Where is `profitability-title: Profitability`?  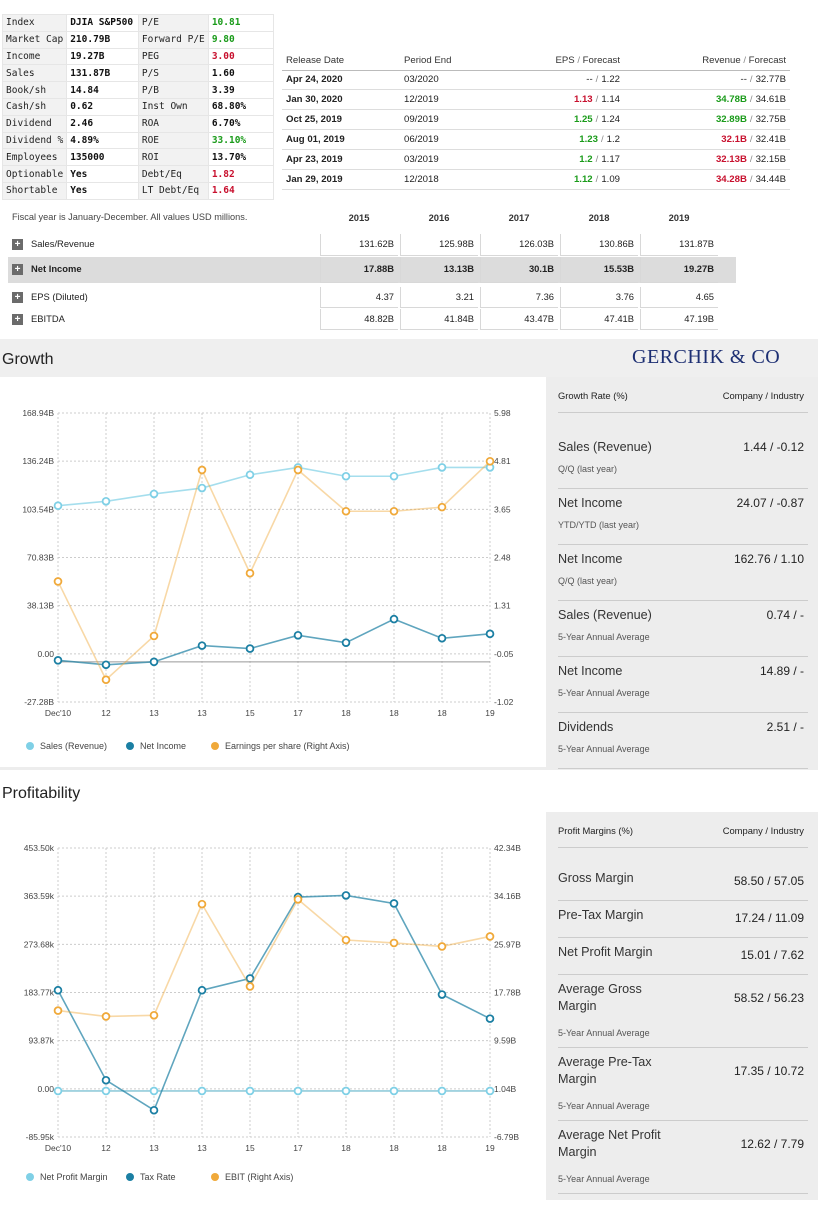 profitability-title: Profitability is located at coordinates (41, 793).